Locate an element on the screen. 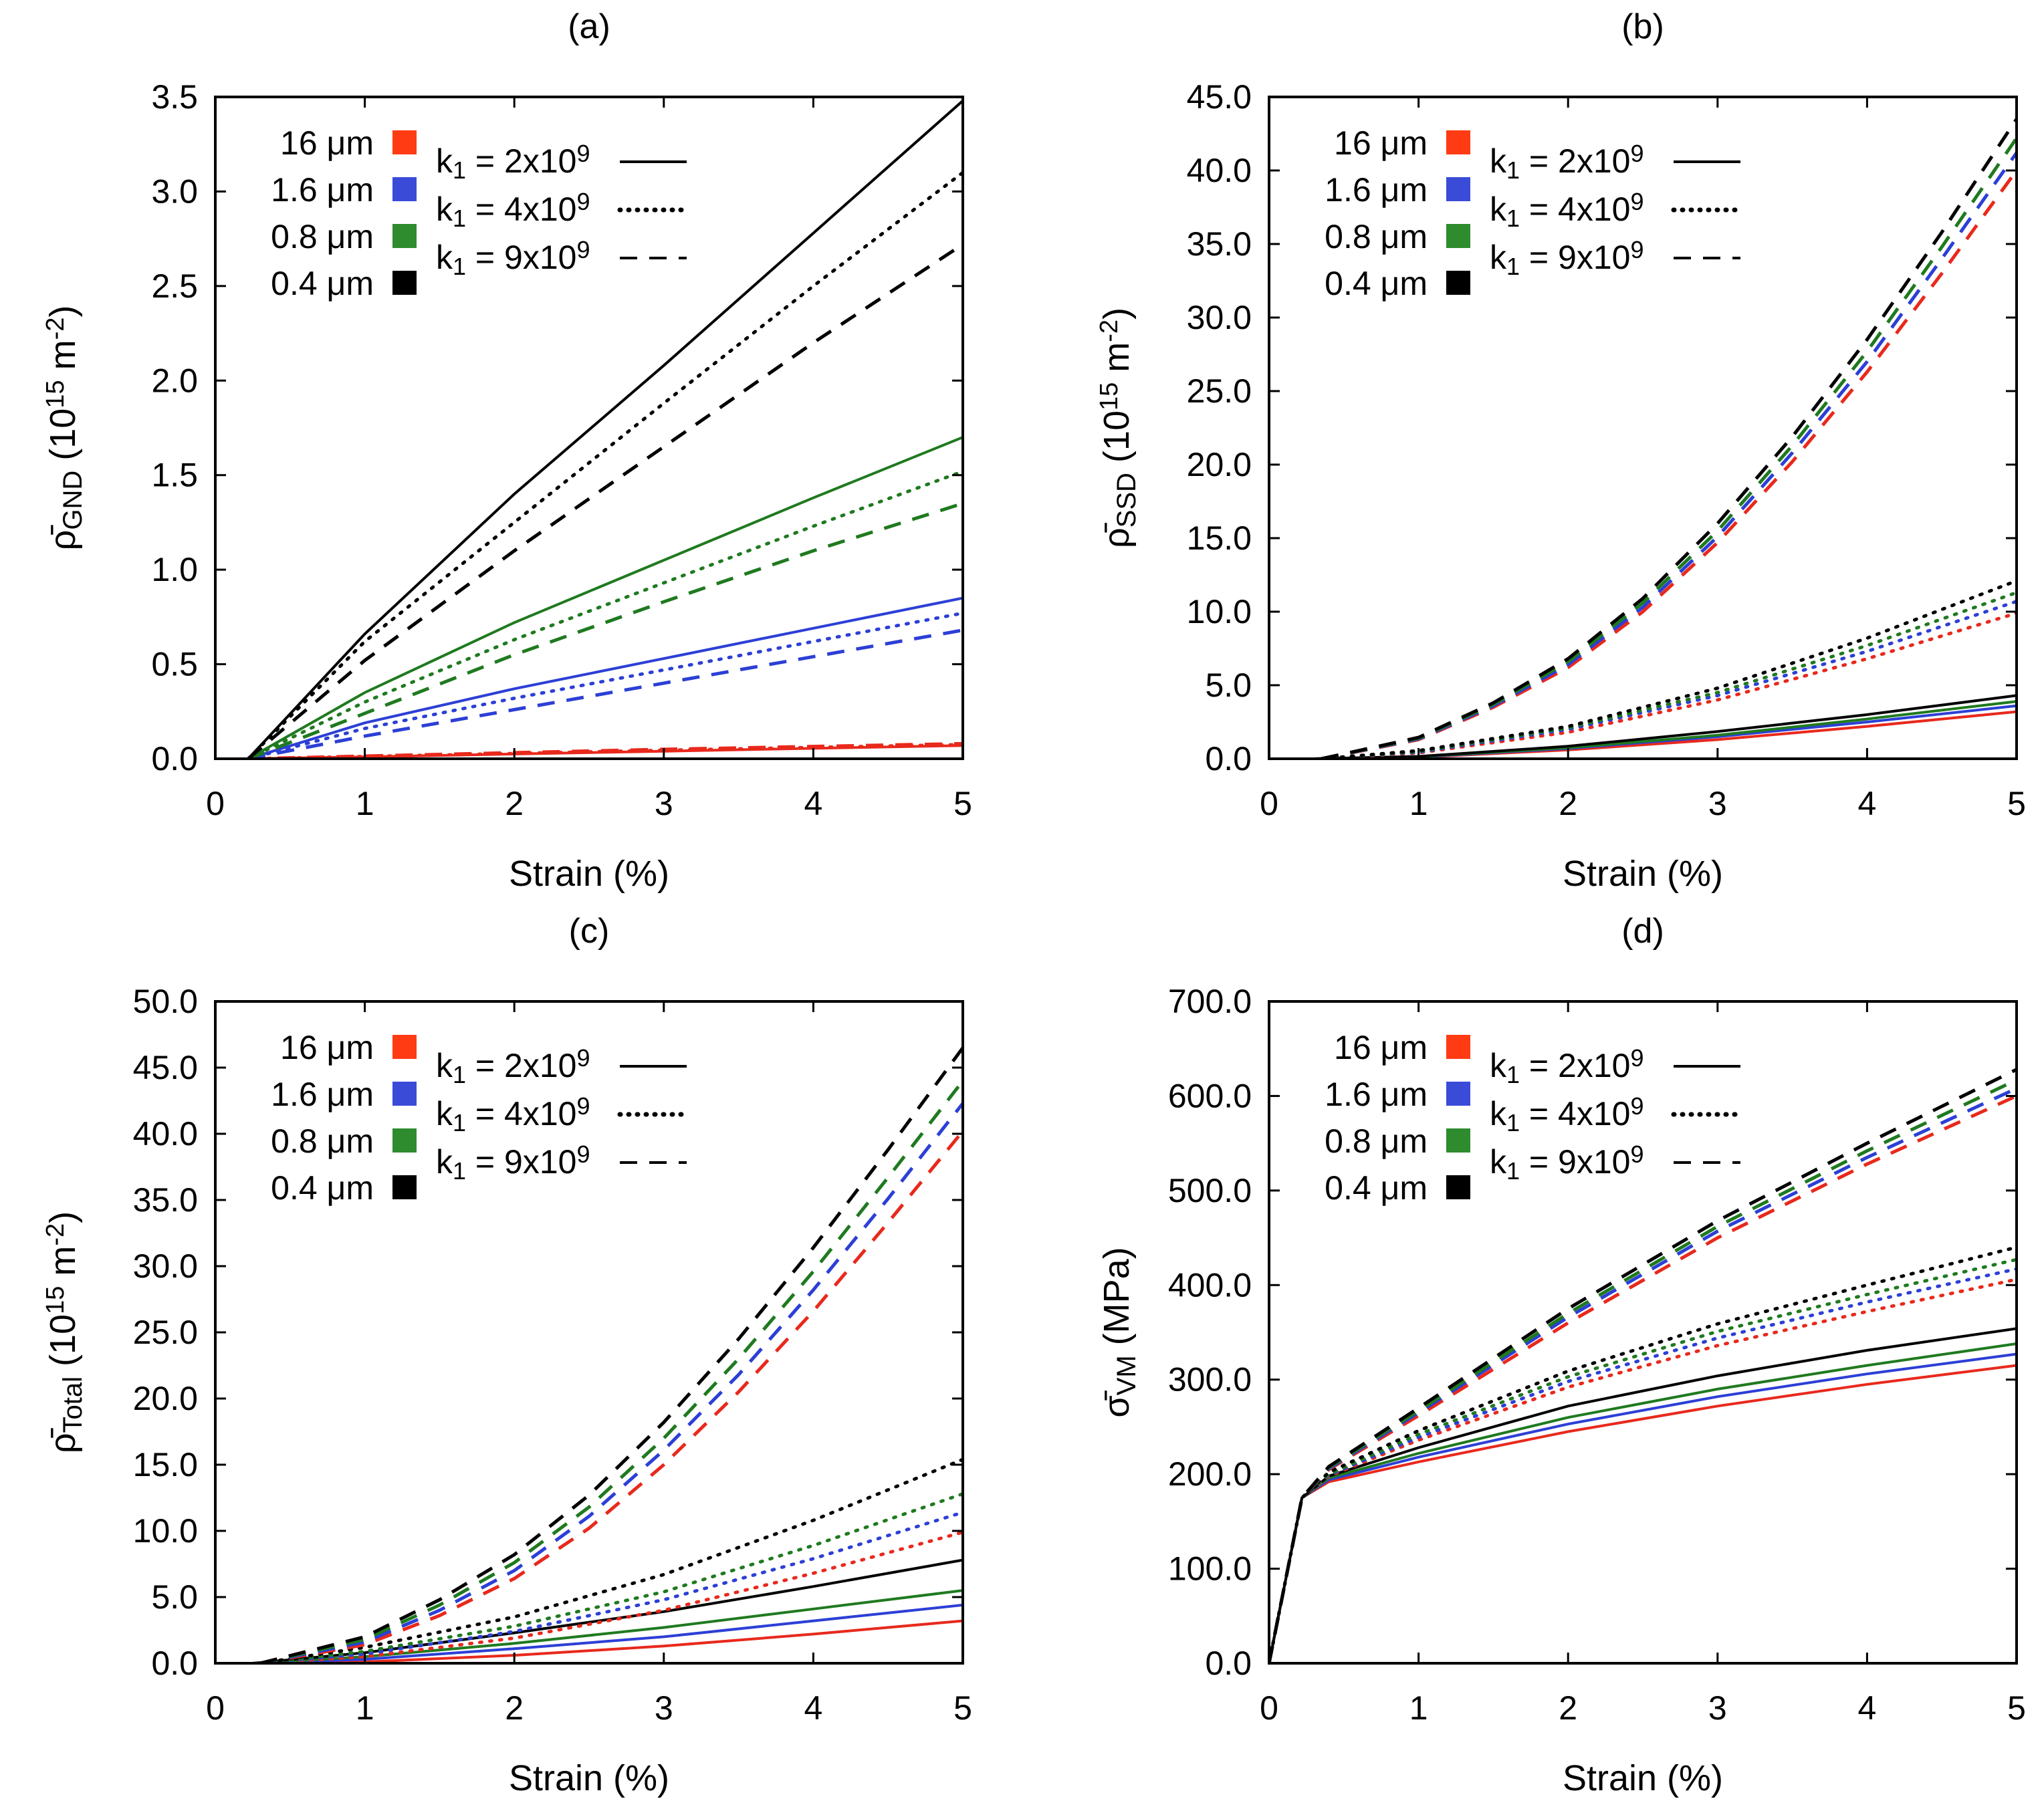  legend-size-label: 0.8 μm is located at coordinates (1376, 1141).